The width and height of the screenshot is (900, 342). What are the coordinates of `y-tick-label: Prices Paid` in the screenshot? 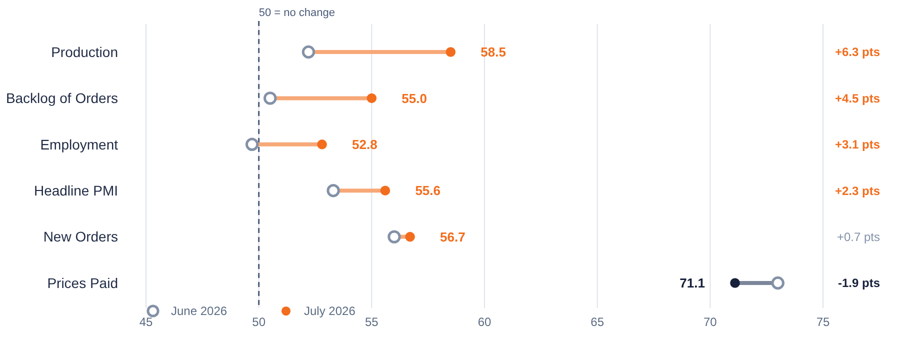 It's located at (82, 282).